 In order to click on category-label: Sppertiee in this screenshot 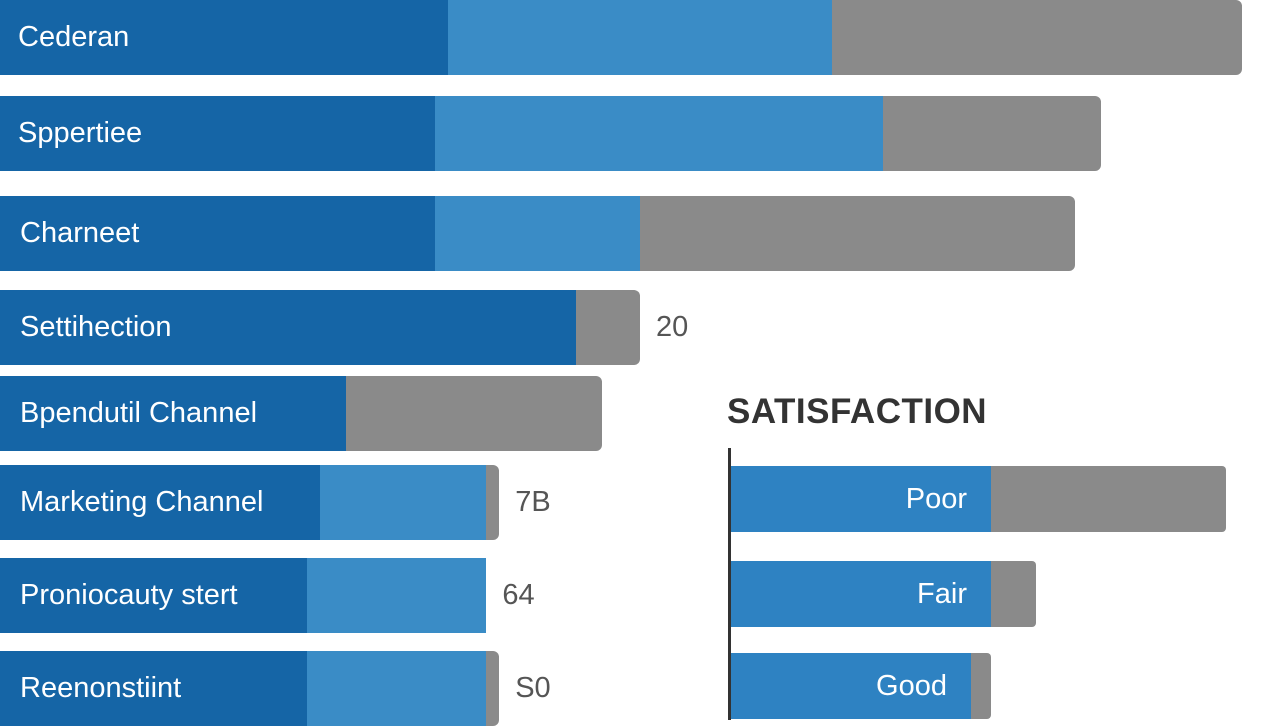, I will do `click(80, 133)`.